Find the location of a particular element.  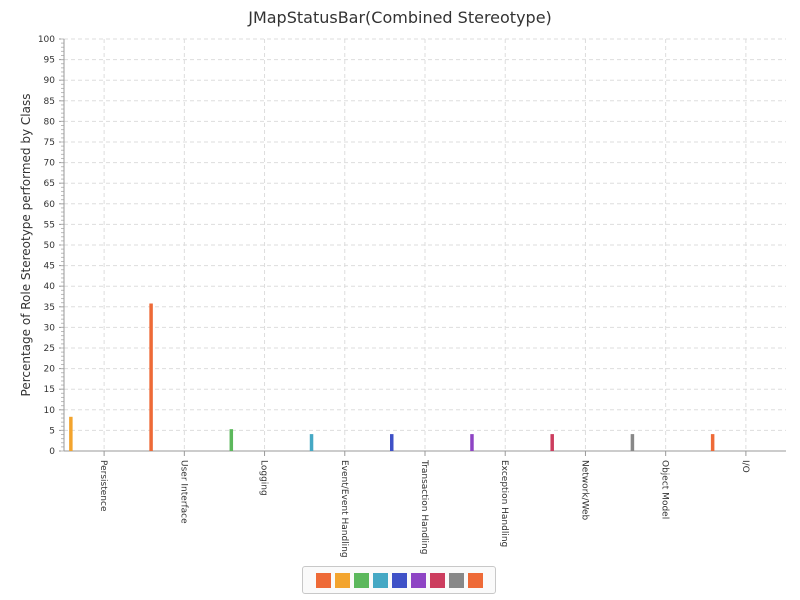

y-tick-label: 75 is located at coordinates (49, 143).